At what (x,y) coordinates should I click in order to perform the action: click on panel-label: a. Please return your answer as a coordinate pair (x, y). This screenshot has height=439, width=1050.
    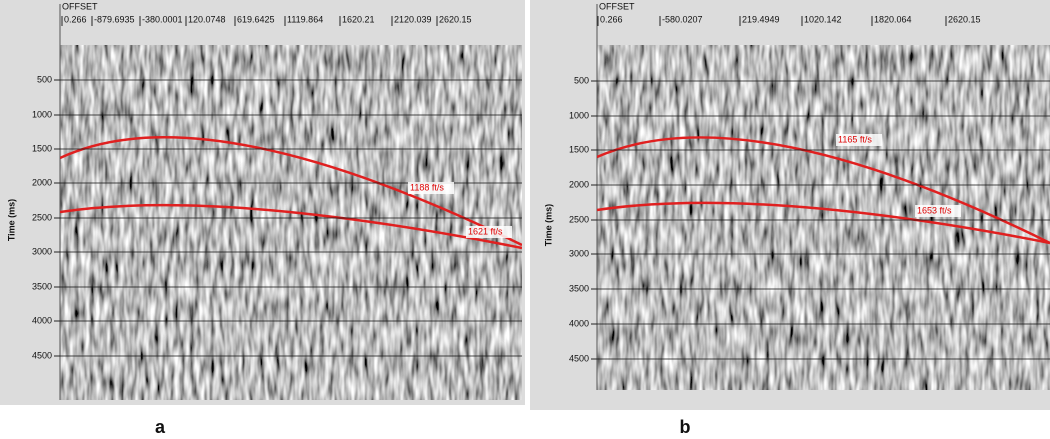
    Looking at the image, I should click on (160, 427).